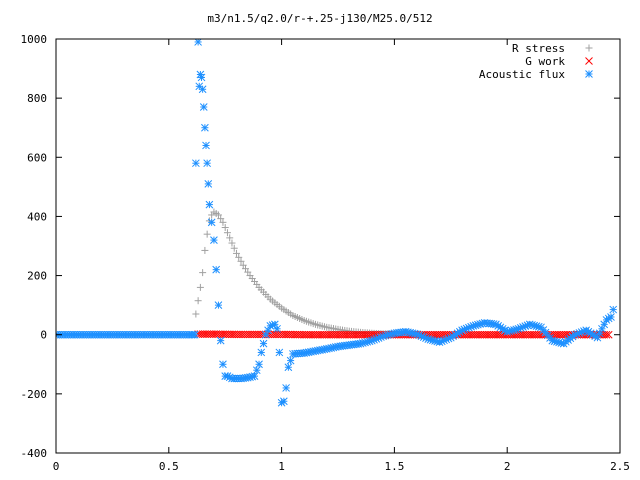 This screenshot has height=480, width=640. Describe the element at coordinates (545, 61) in the screenshot. I see `legend-label: G work` at that location.